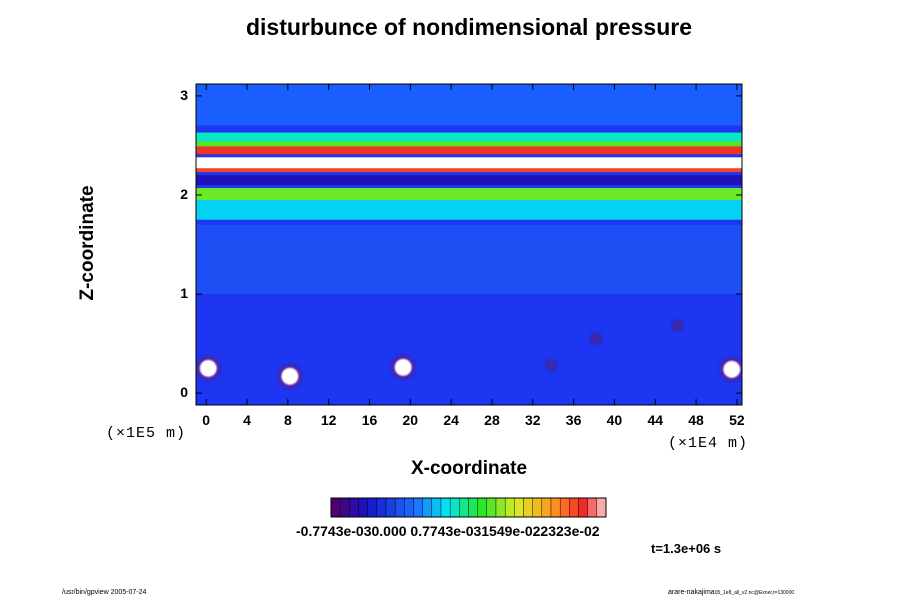 This screenshot has height=600, width=900. I want to click on y-tick-label: 3, so click(184, 94).